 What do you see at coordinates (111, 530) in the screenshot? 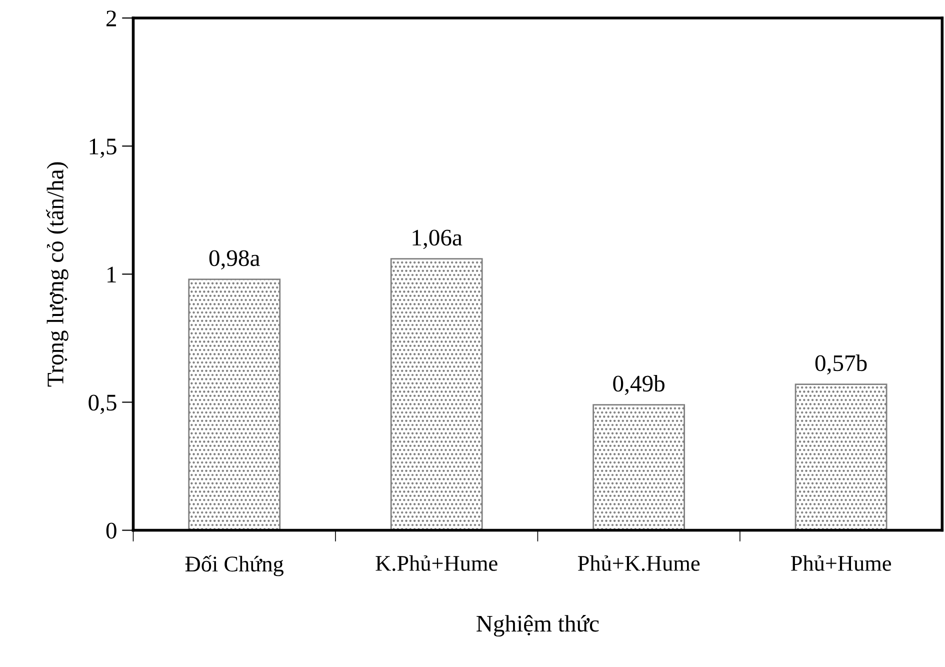
I see `y-tick-label: 0` at bounding box center [111, 530].